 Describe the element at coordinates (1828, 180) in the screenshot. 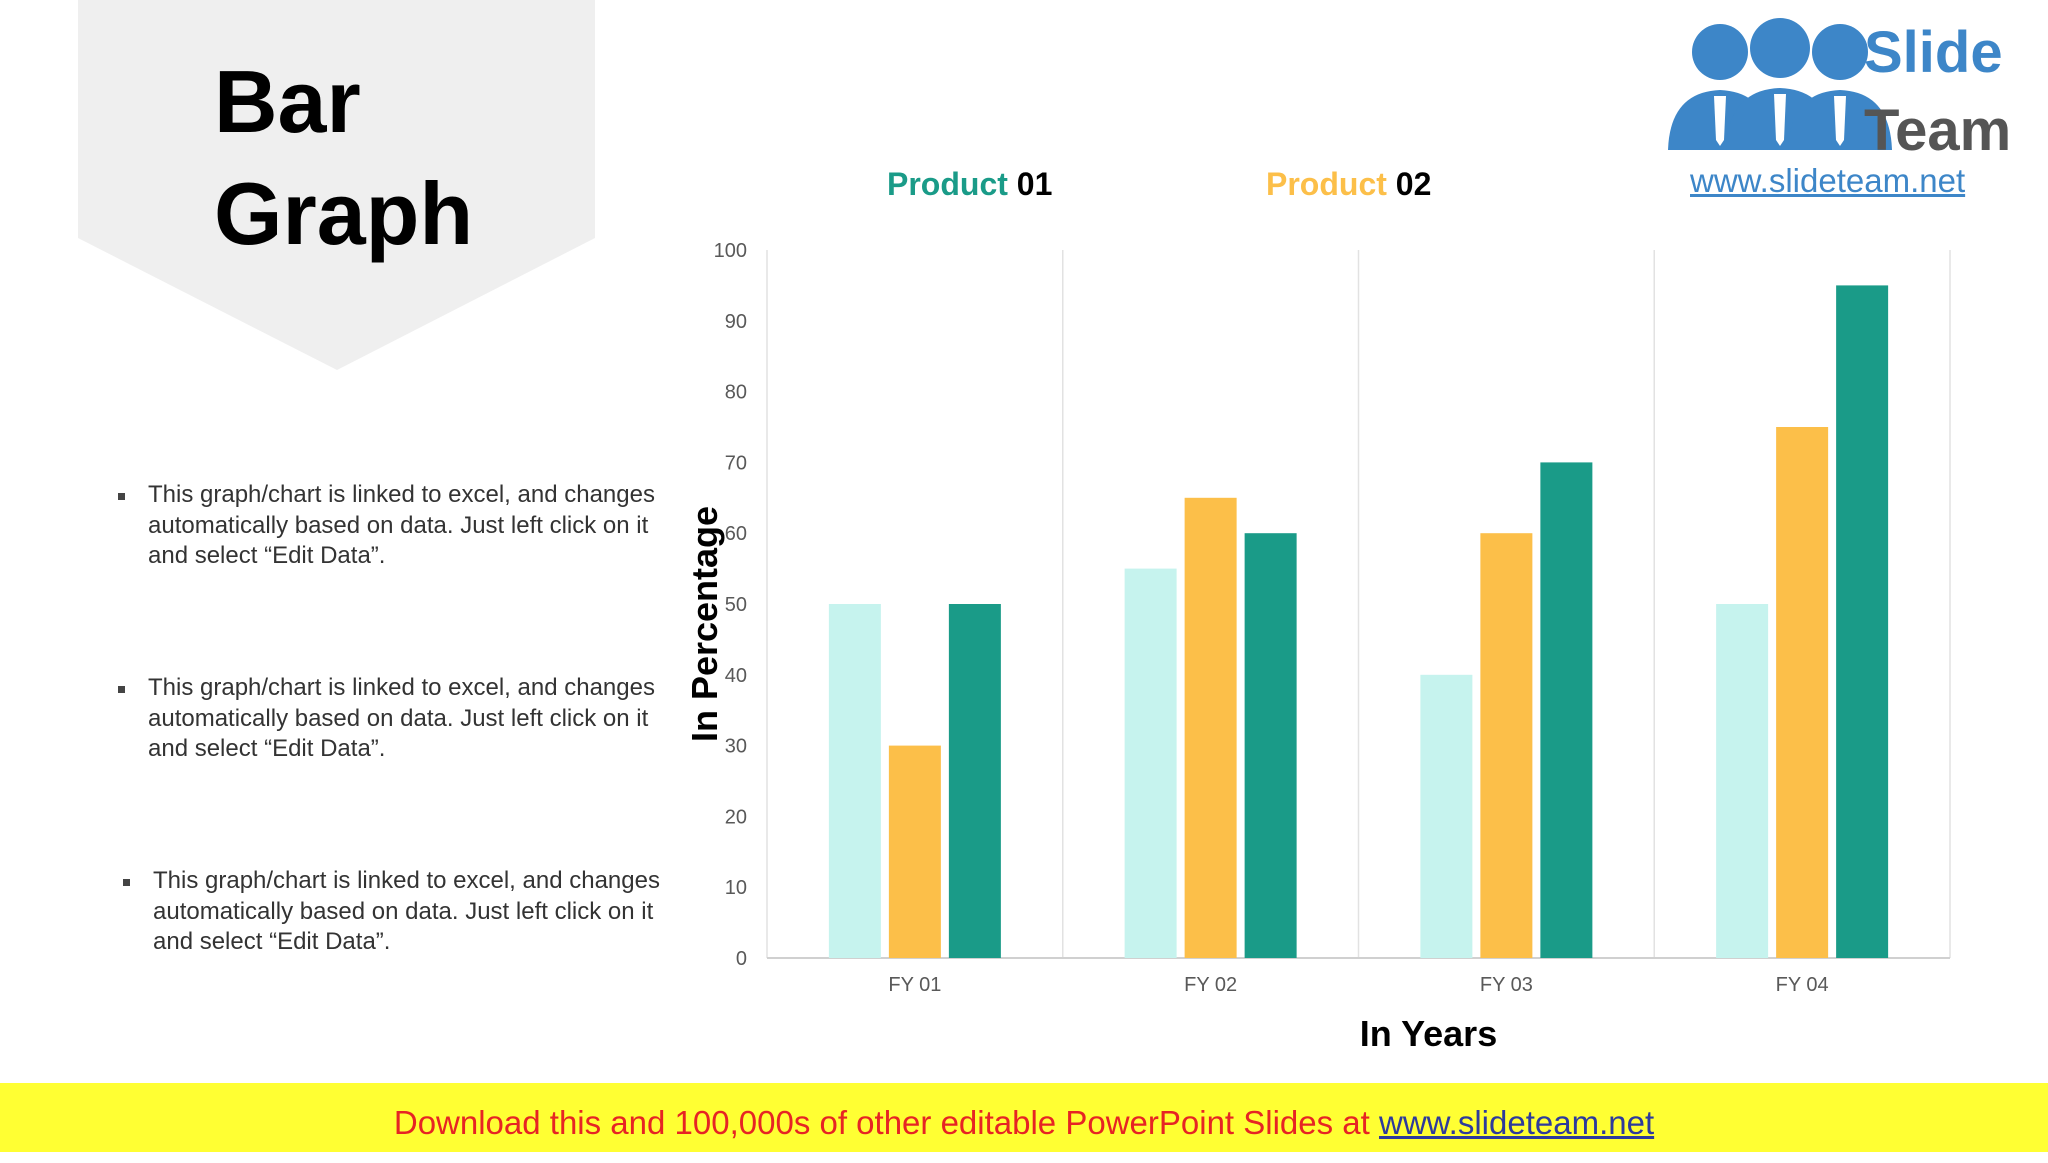

I see `logo-url-link: www.slideteam.net` at that location.